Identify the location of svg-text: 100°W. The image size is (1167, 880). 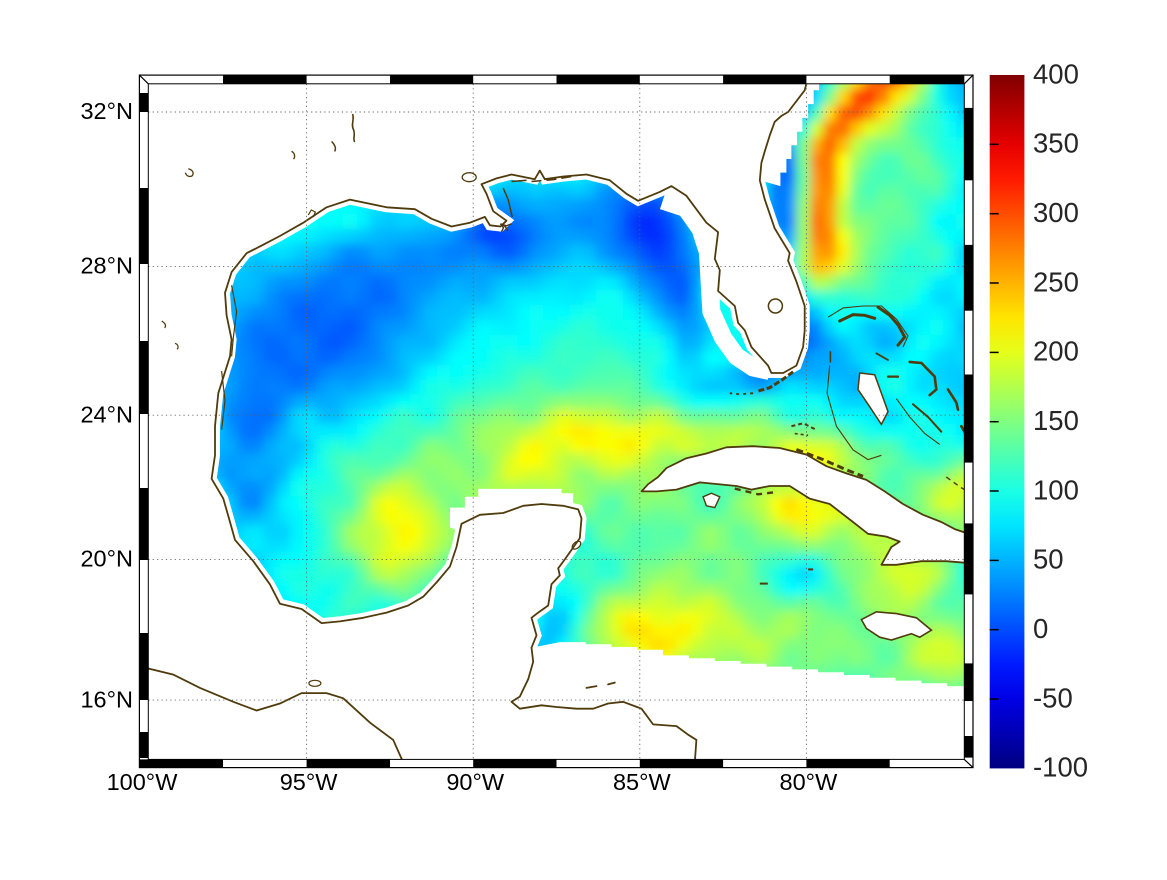
(143, 782).